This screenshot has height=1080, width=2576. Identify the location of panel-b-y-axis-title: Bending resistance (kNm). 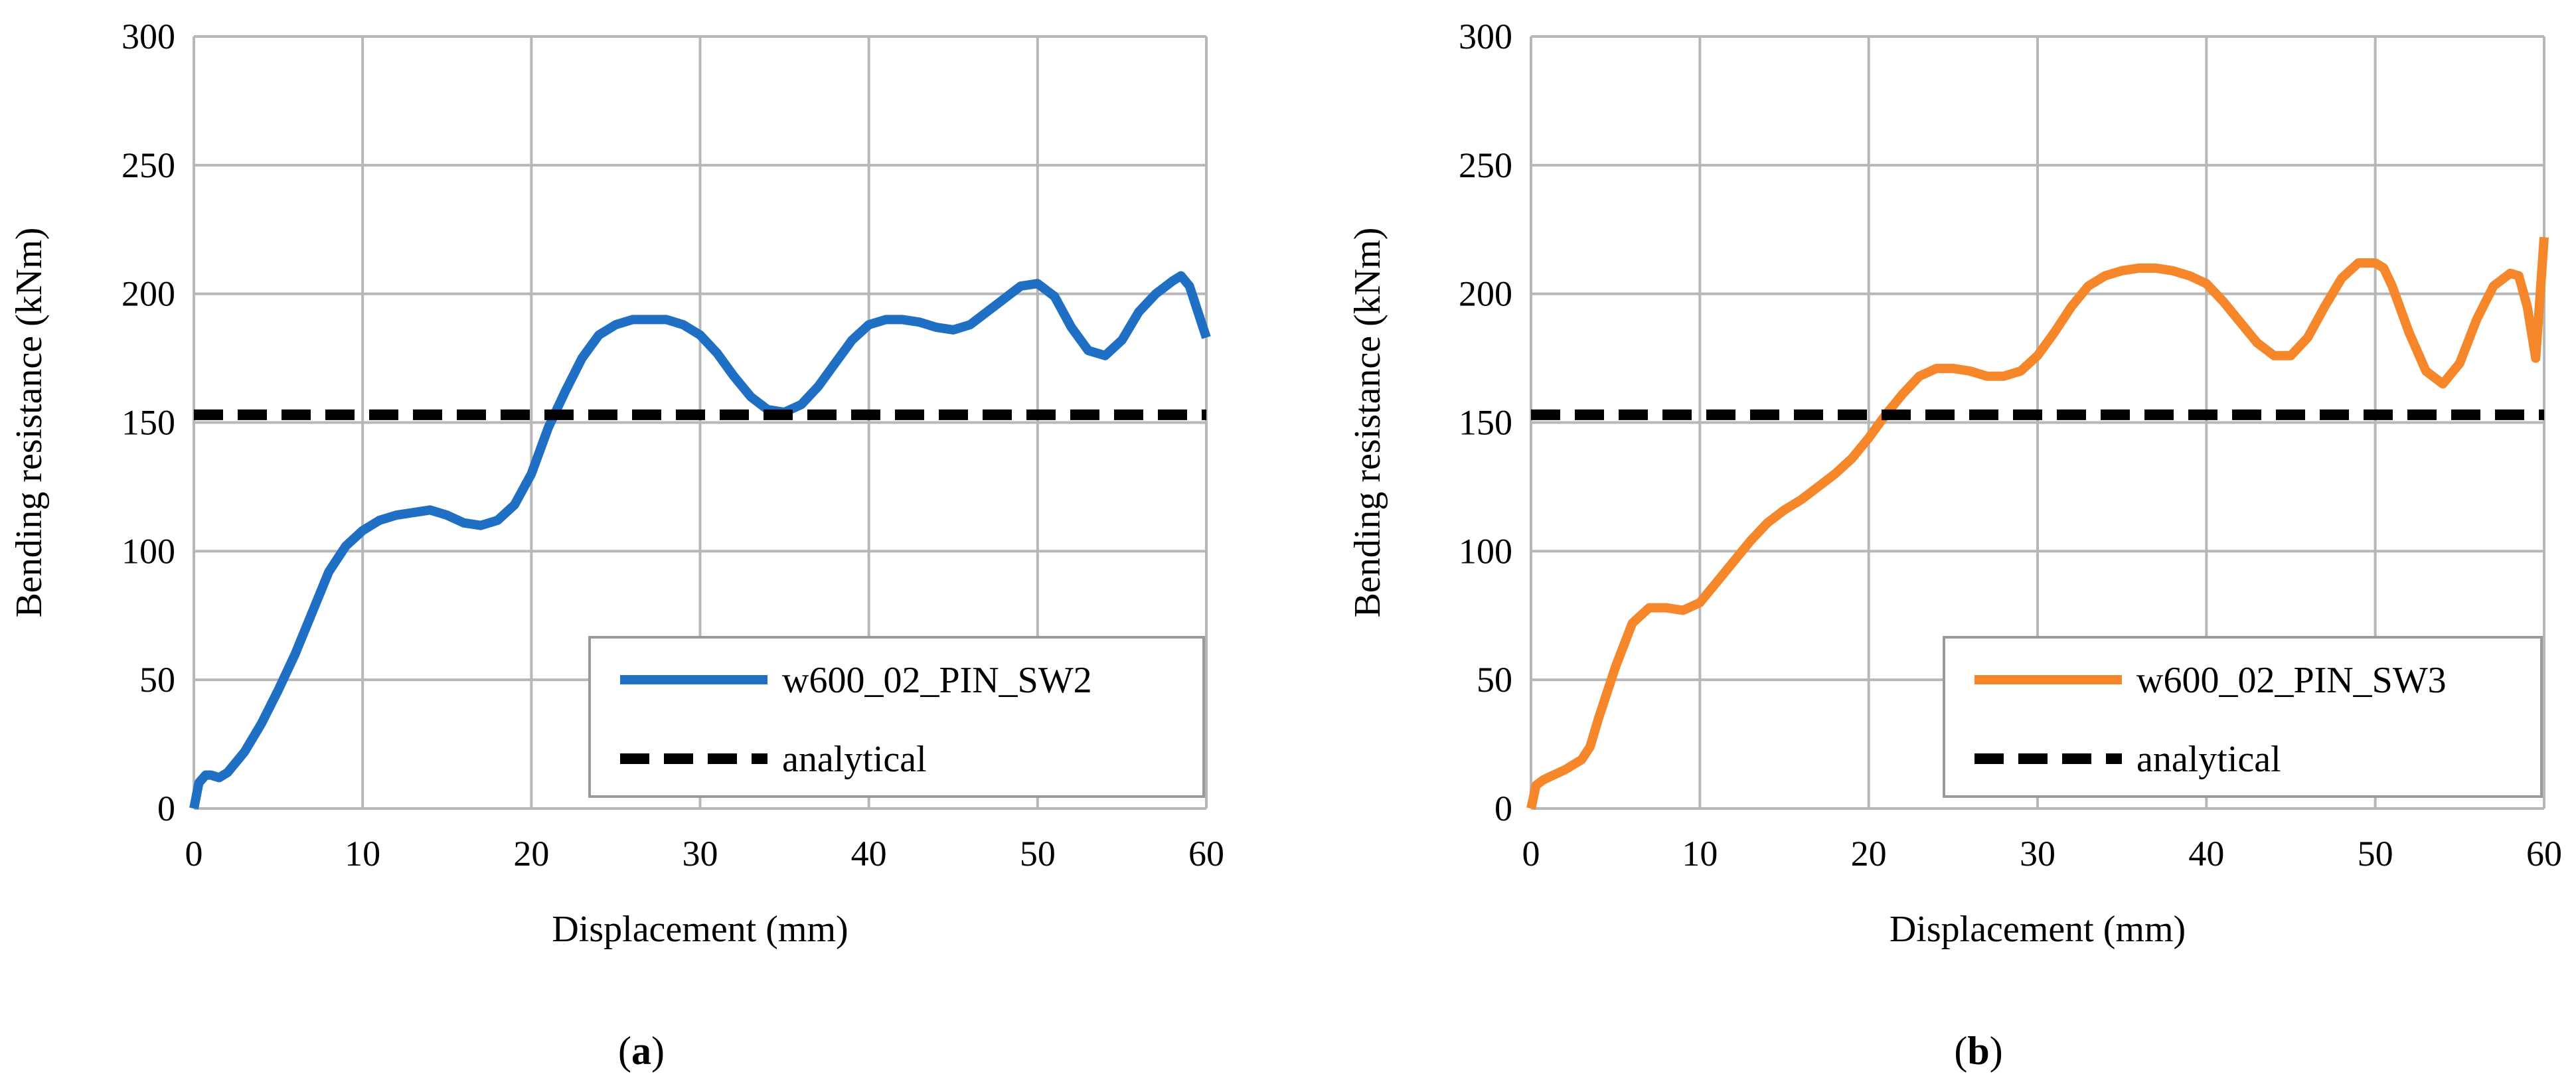
(1367, 423).